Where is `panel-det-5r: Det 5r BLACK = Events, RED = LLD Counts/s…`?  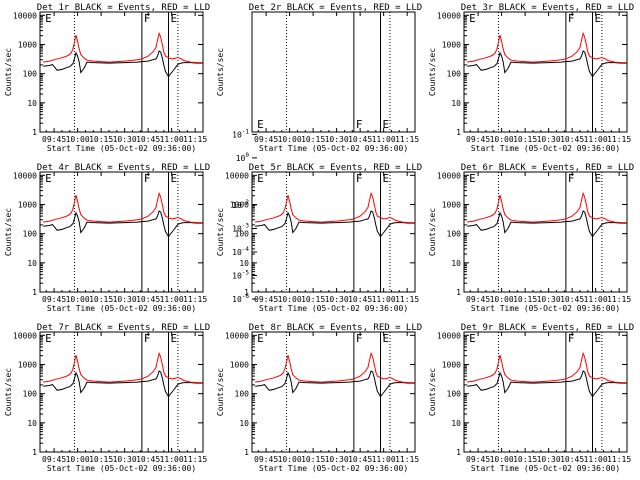 panel-det-5r: Det 5r BLACK = Events, RED = LLD Counts/s… is located at coordinates (319, 238).